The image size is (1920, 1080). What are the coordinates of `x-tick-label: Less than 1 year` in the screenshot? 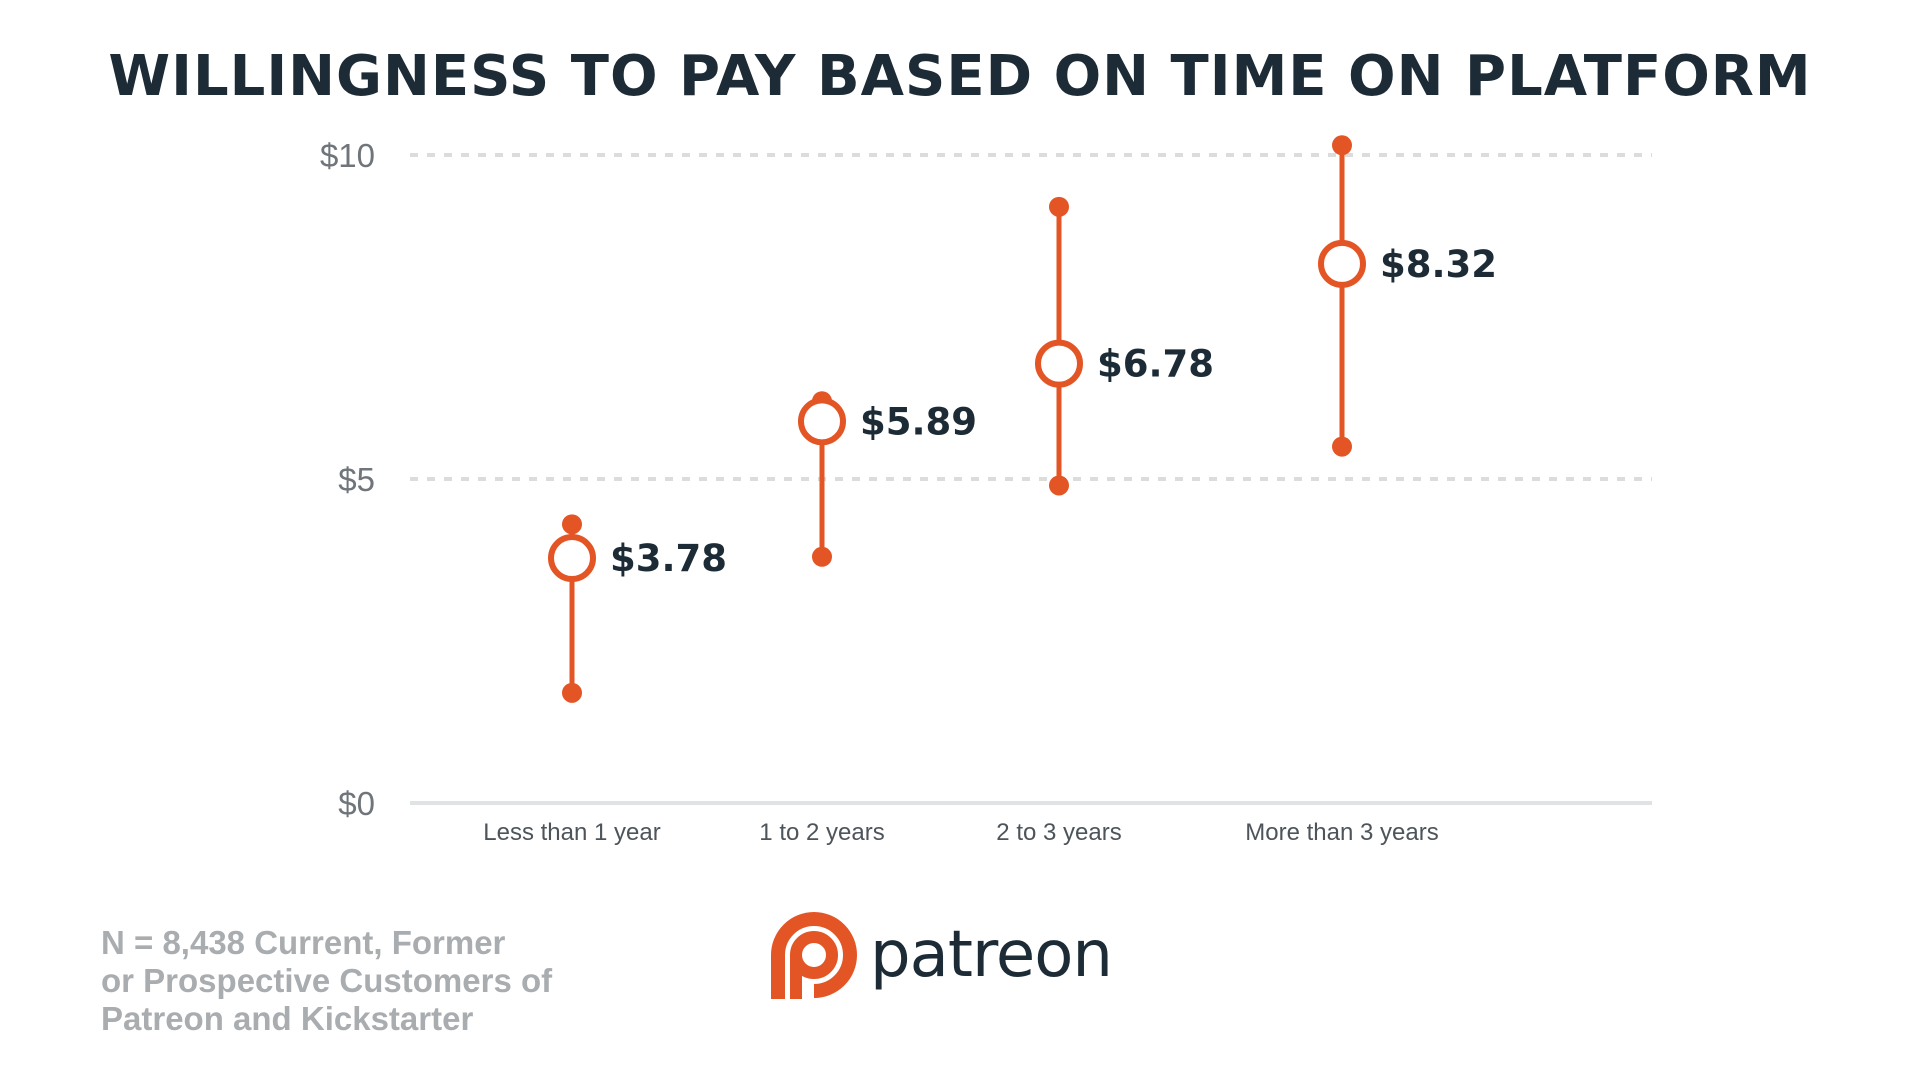 It's located at (571, 832).